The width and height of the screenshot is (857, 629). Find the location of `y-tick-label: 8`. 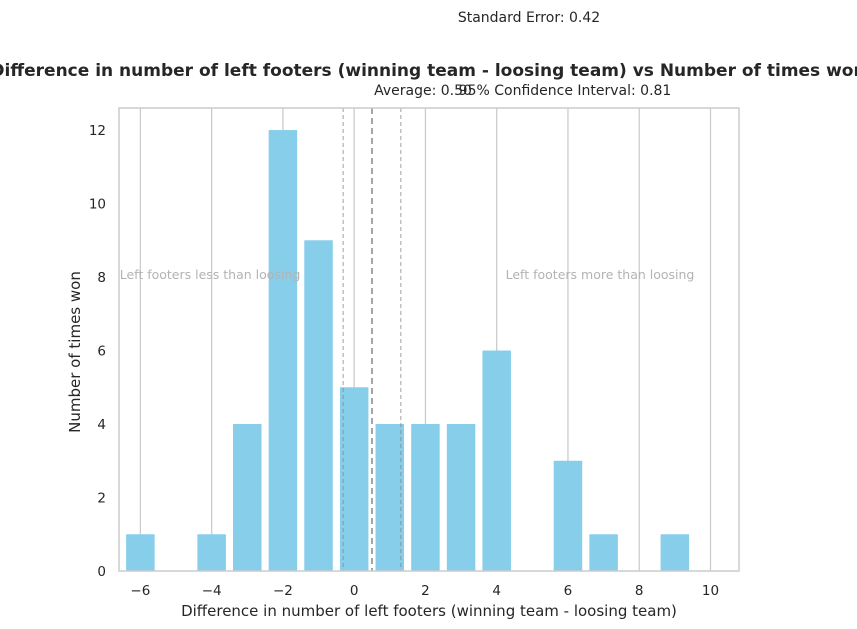

y-tick-label: 8 is located at coordinates (101, 278).